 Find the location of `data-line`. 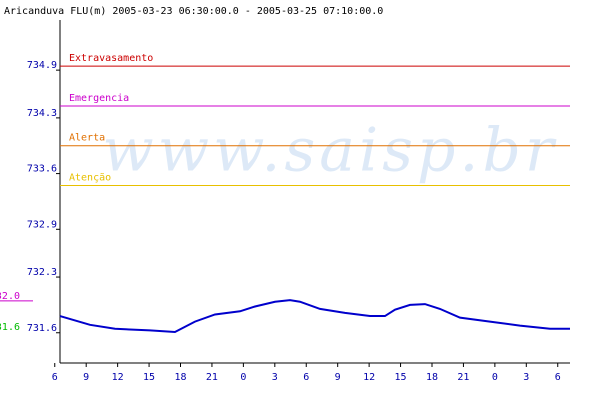

data-line is located at coordinates (314, 316).